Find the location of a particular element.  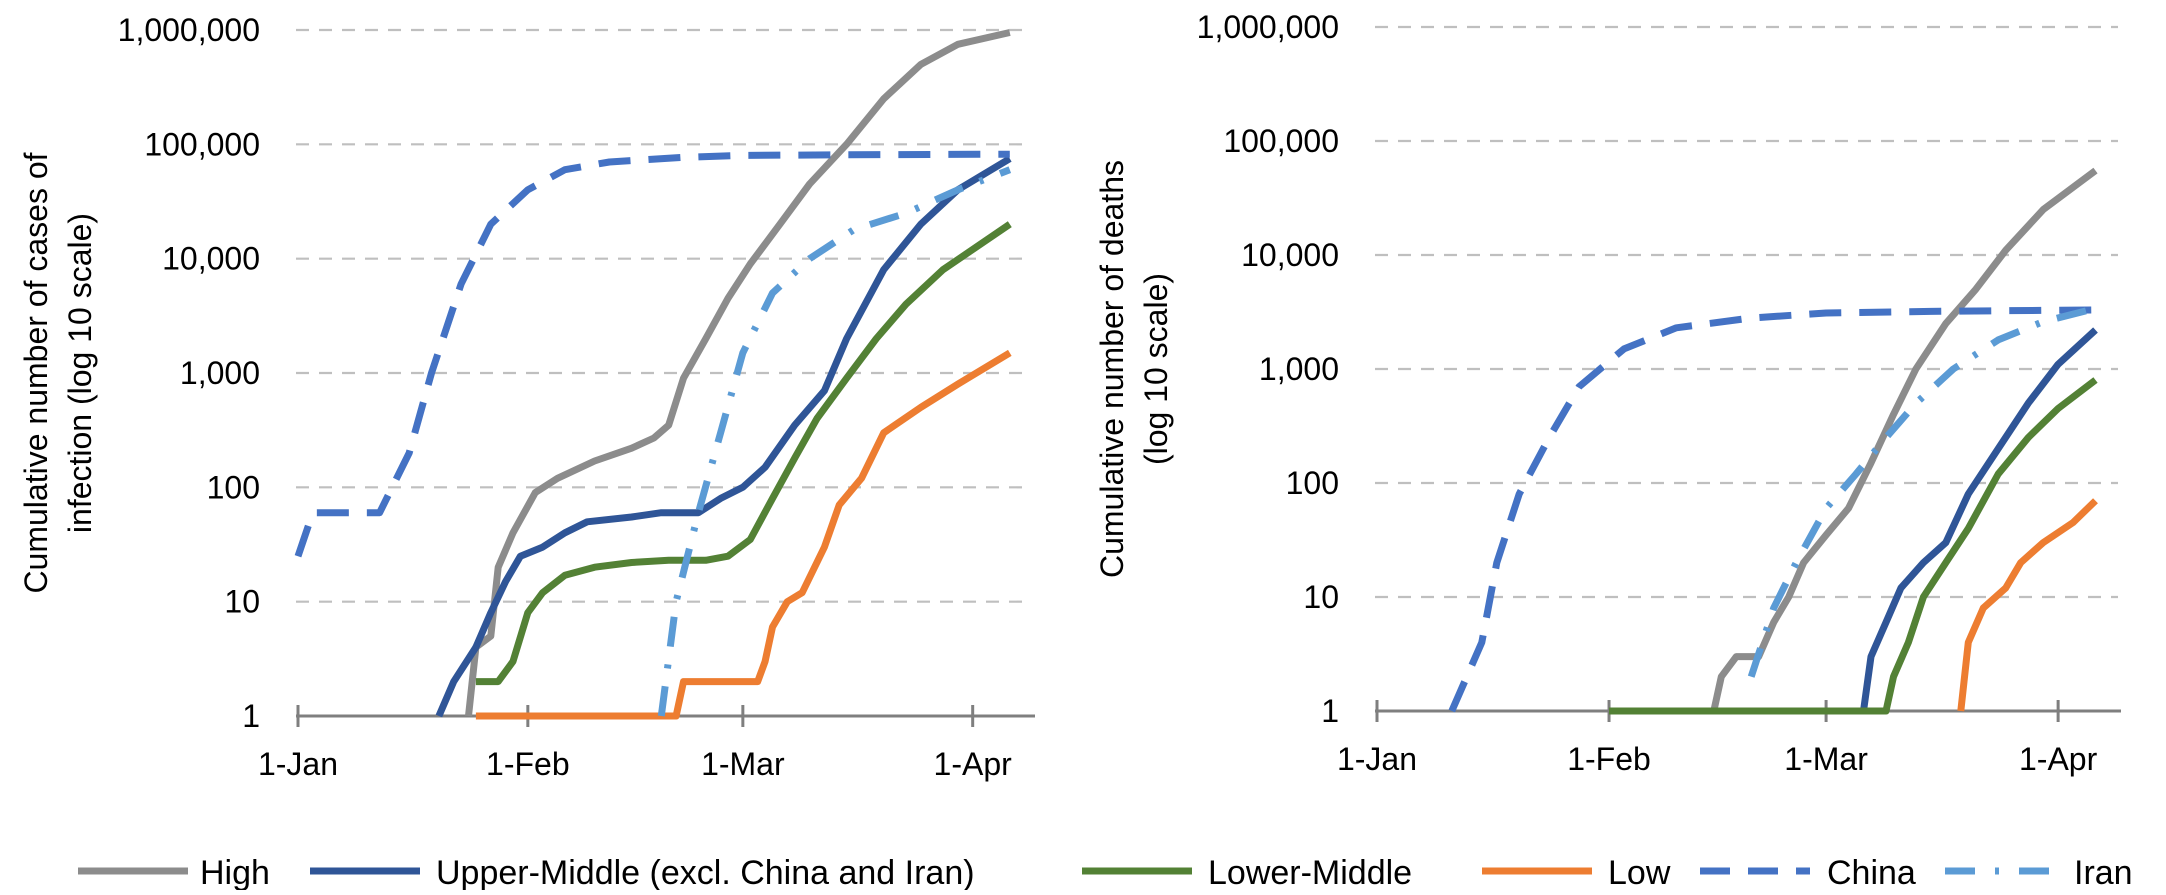

y-axis-label: Cumulative number of cases of is located at coordinates (36, 372).